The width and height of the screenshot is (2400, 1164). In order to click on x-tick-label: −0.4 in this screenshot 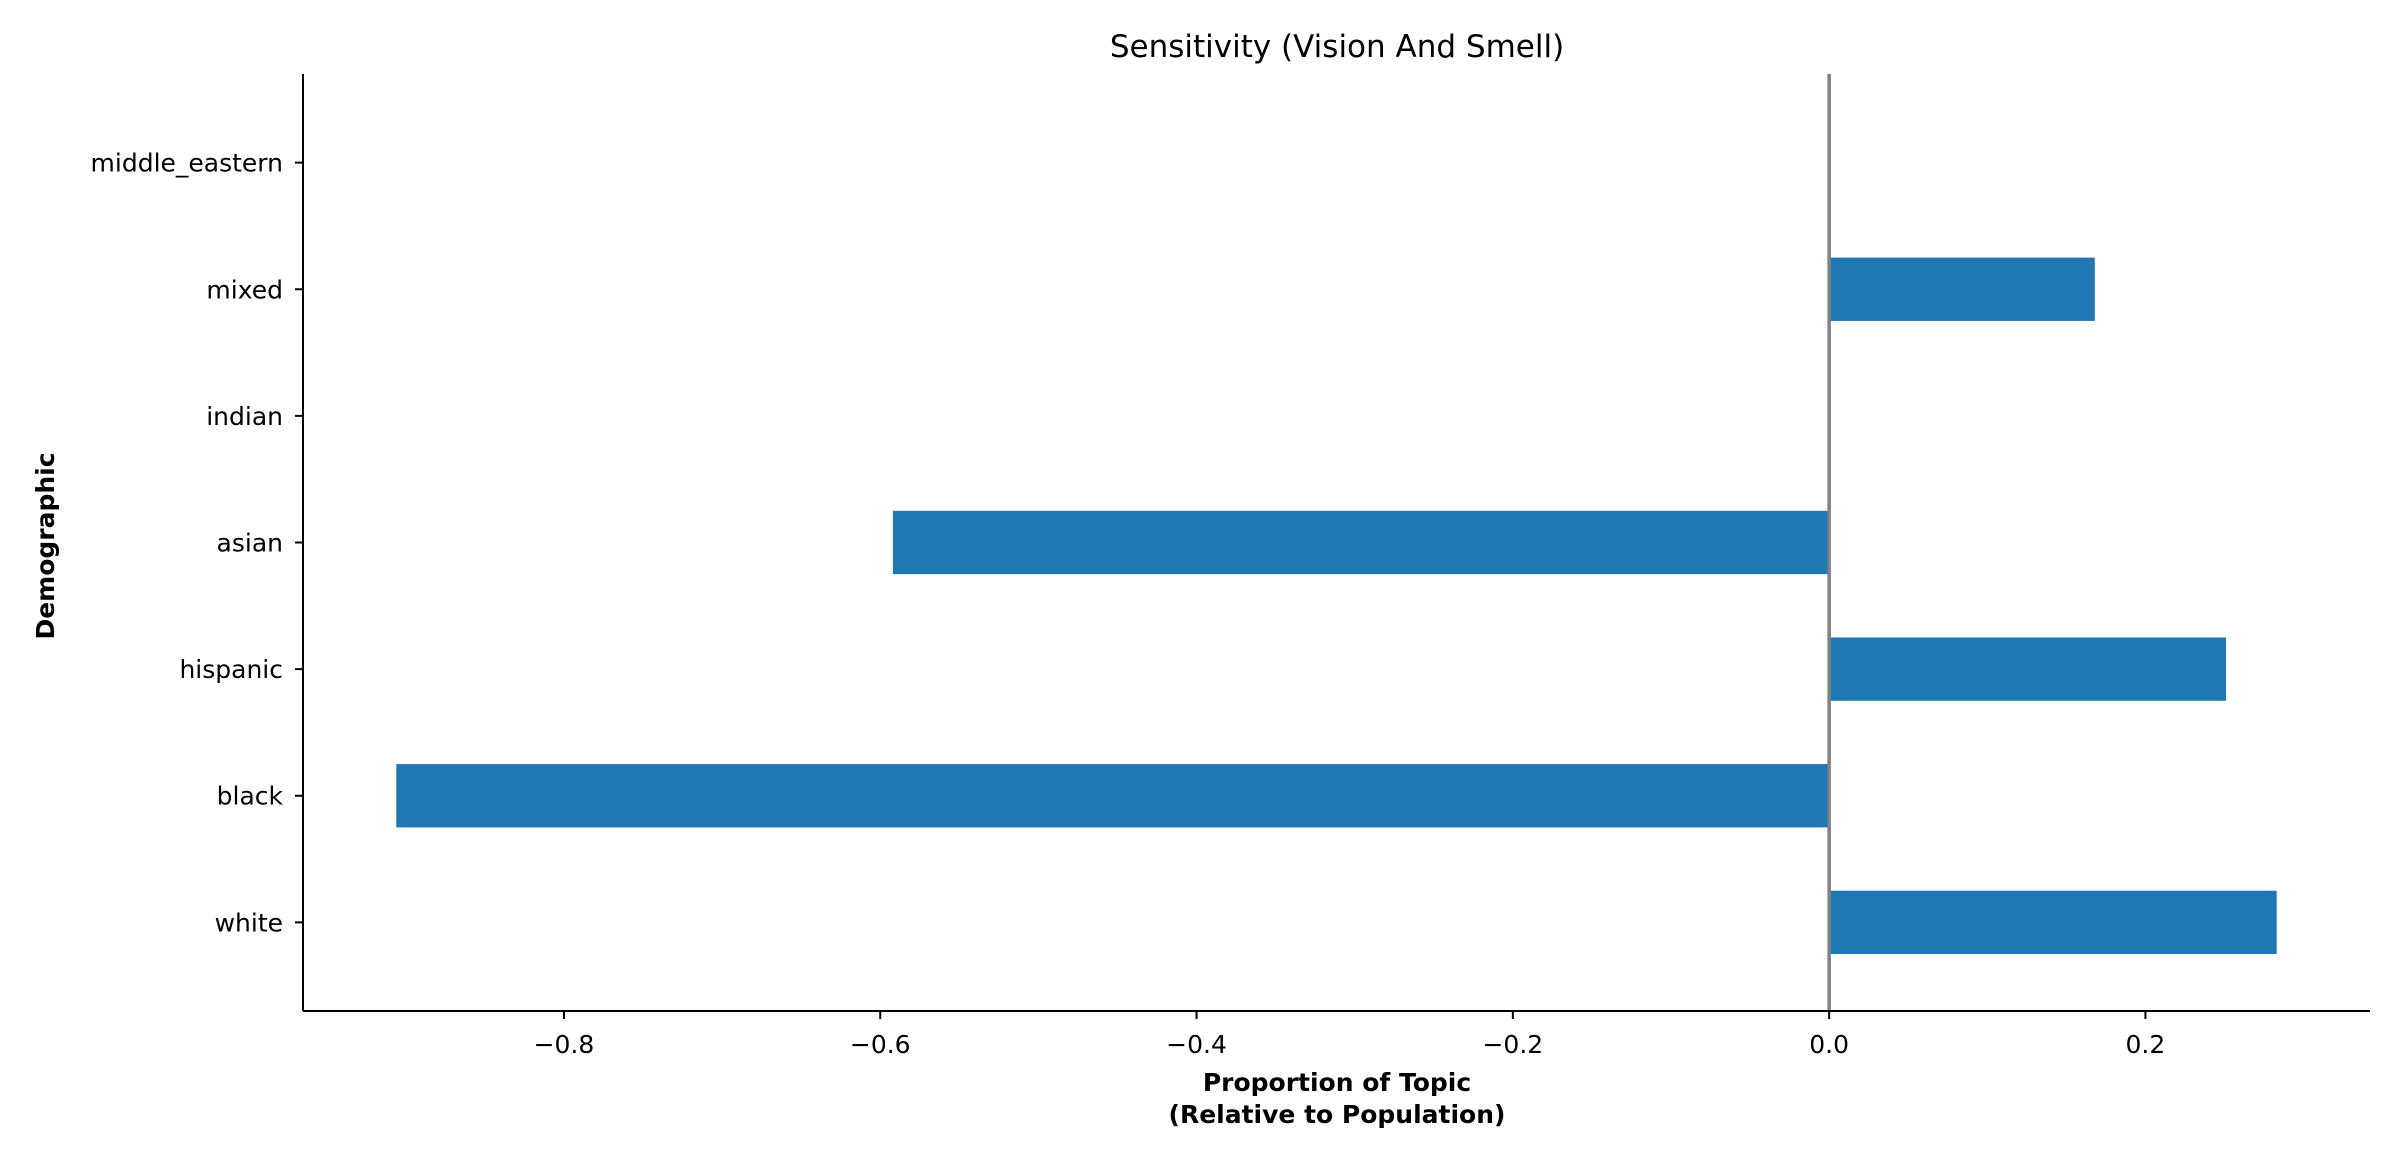, I will do `click(1196, 1044)`.